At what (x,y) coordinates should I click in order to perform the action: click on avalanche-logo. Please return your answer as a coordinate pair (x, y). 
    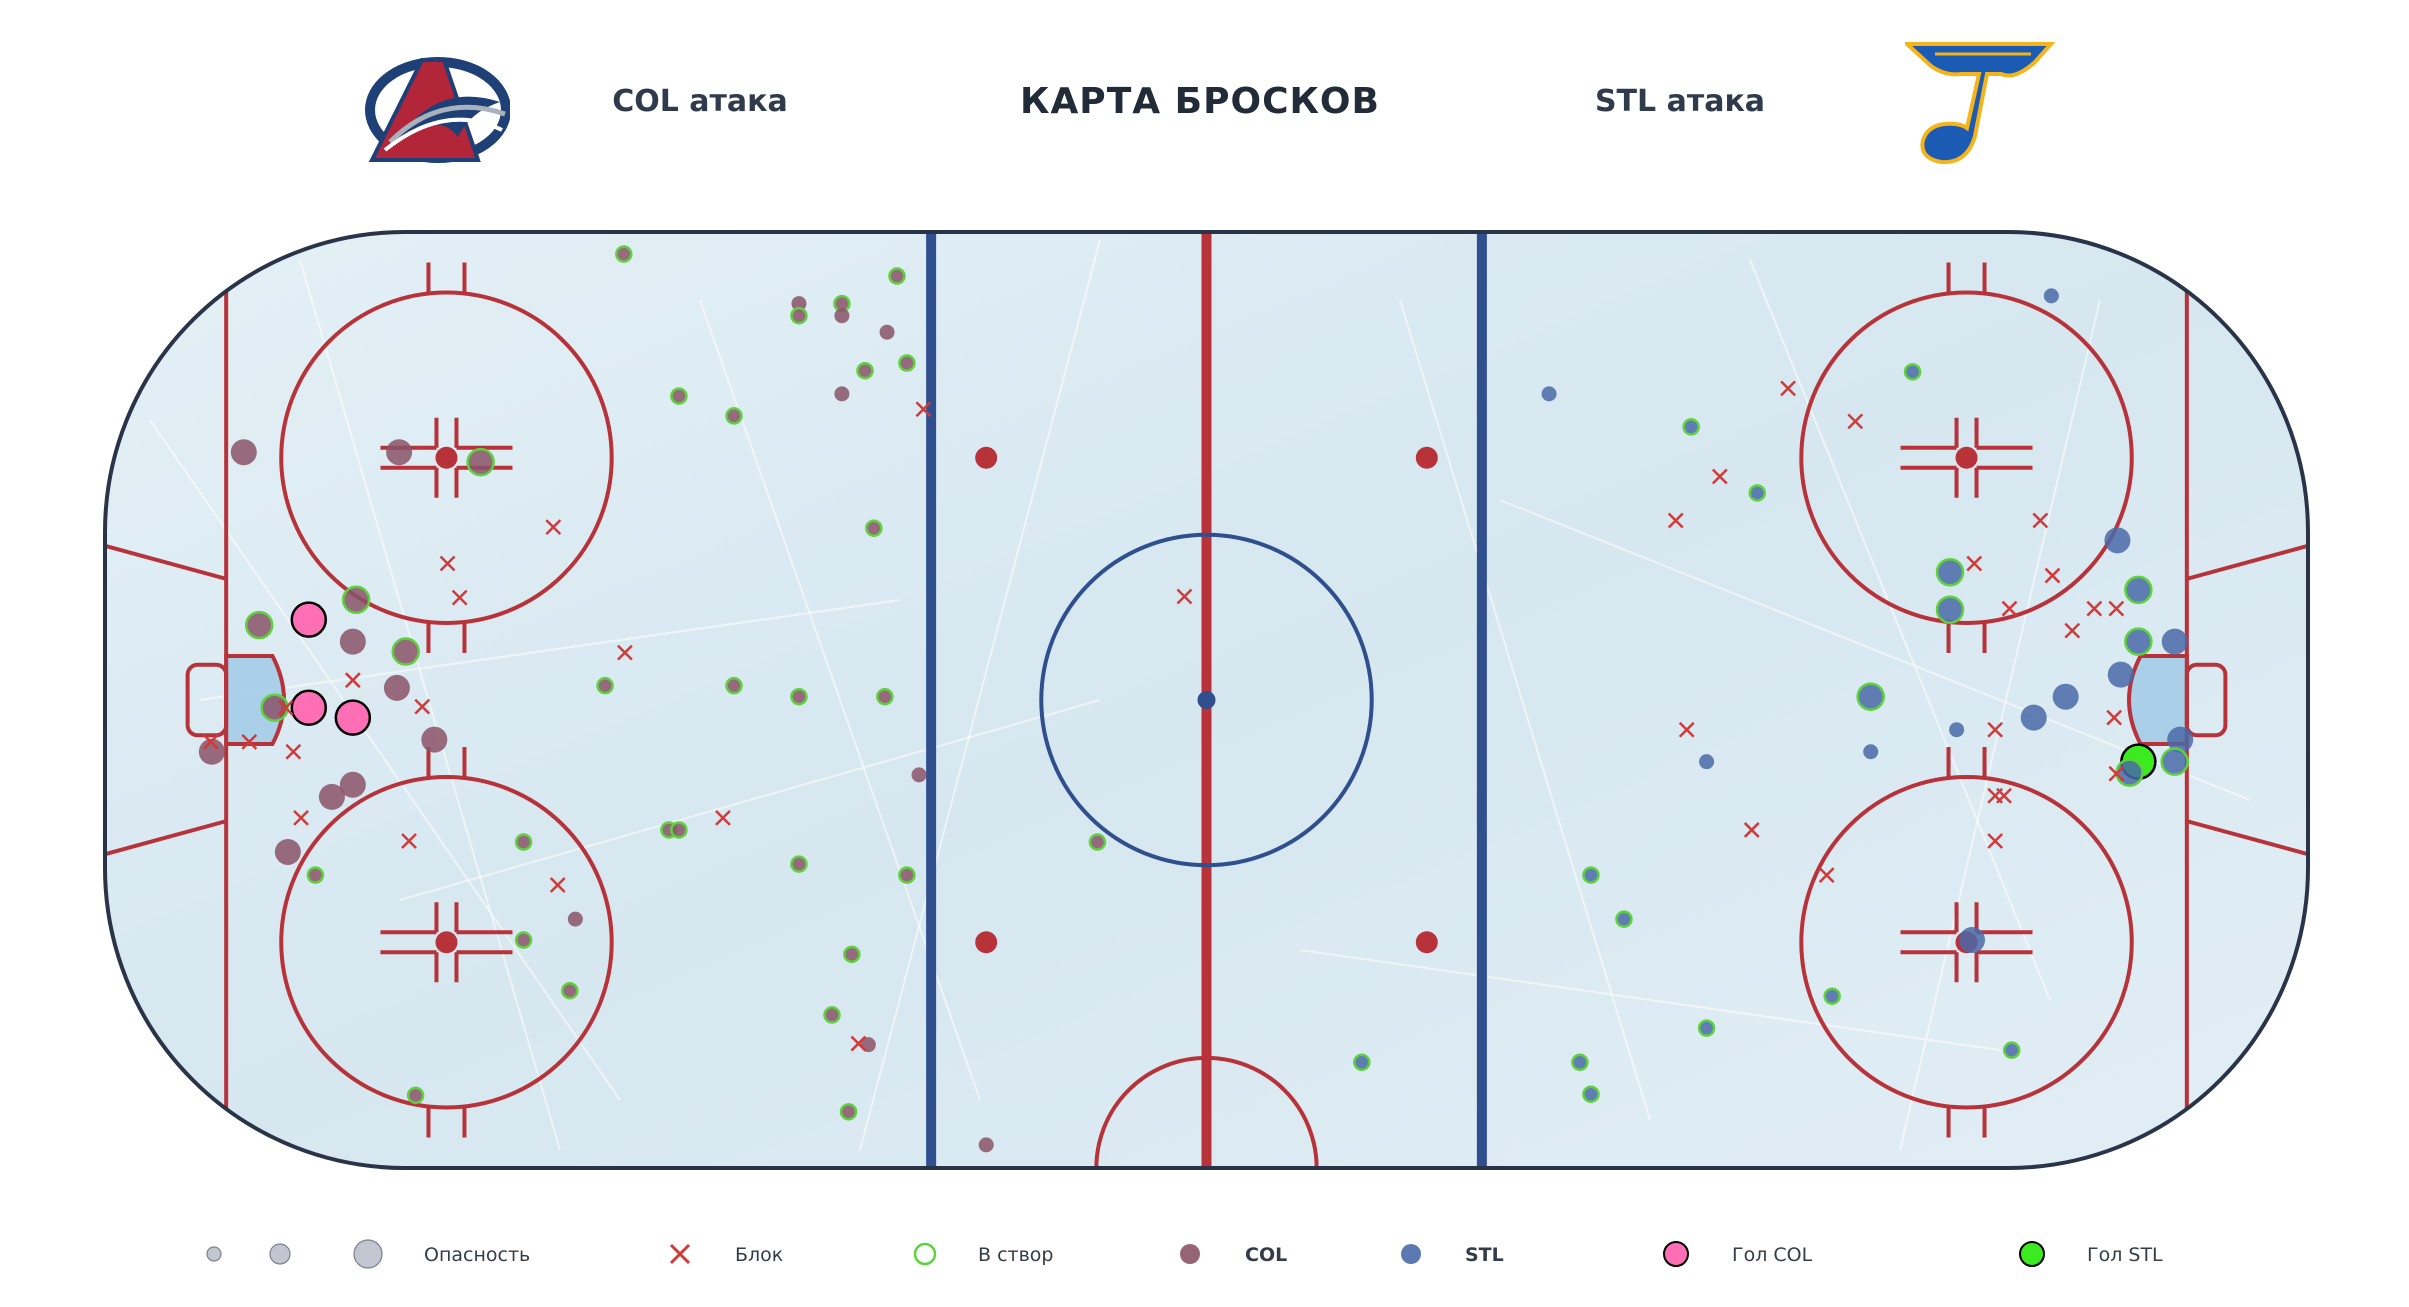
    Looking at the image, I should click on (437, 110).